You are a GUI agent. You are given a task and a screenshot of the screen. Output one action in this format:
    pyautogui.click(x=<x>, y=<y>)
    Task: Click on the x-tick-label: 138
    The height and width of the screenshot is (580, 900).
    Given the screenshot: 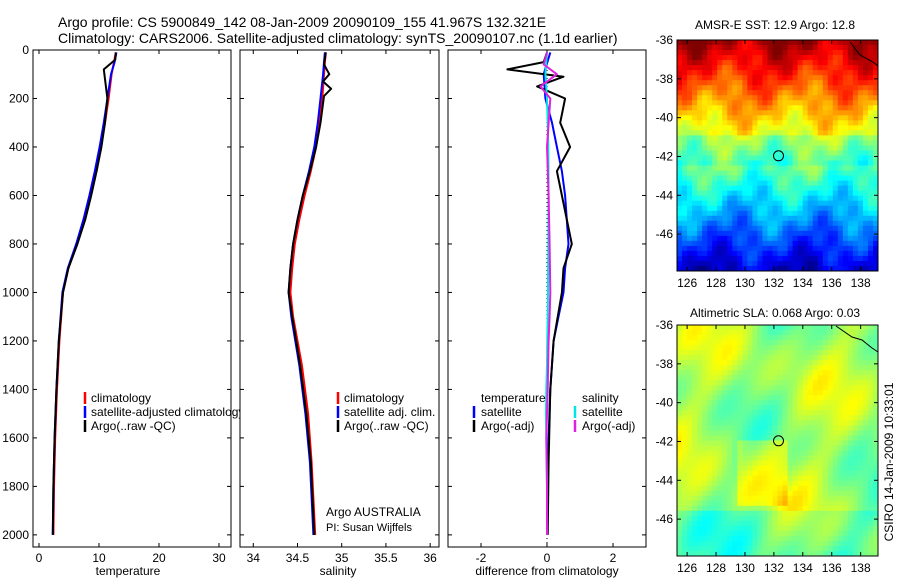 What is the action you would take?
    pyautogui.click(x=861, y=283)
    